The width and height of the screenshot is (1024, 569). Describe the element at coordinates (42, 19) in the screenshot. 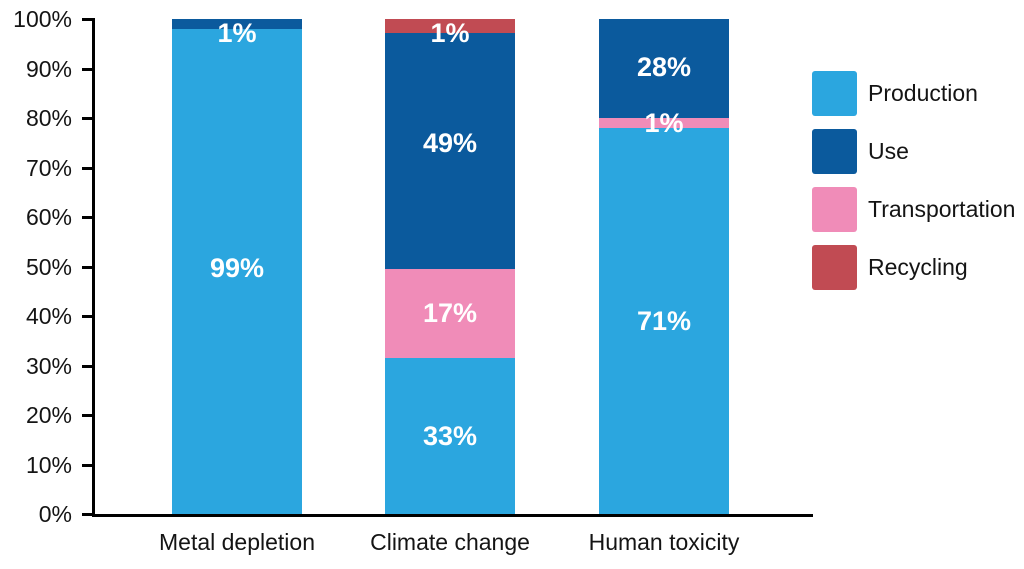

I see `y-axis-tick-label: 100%` at that location.